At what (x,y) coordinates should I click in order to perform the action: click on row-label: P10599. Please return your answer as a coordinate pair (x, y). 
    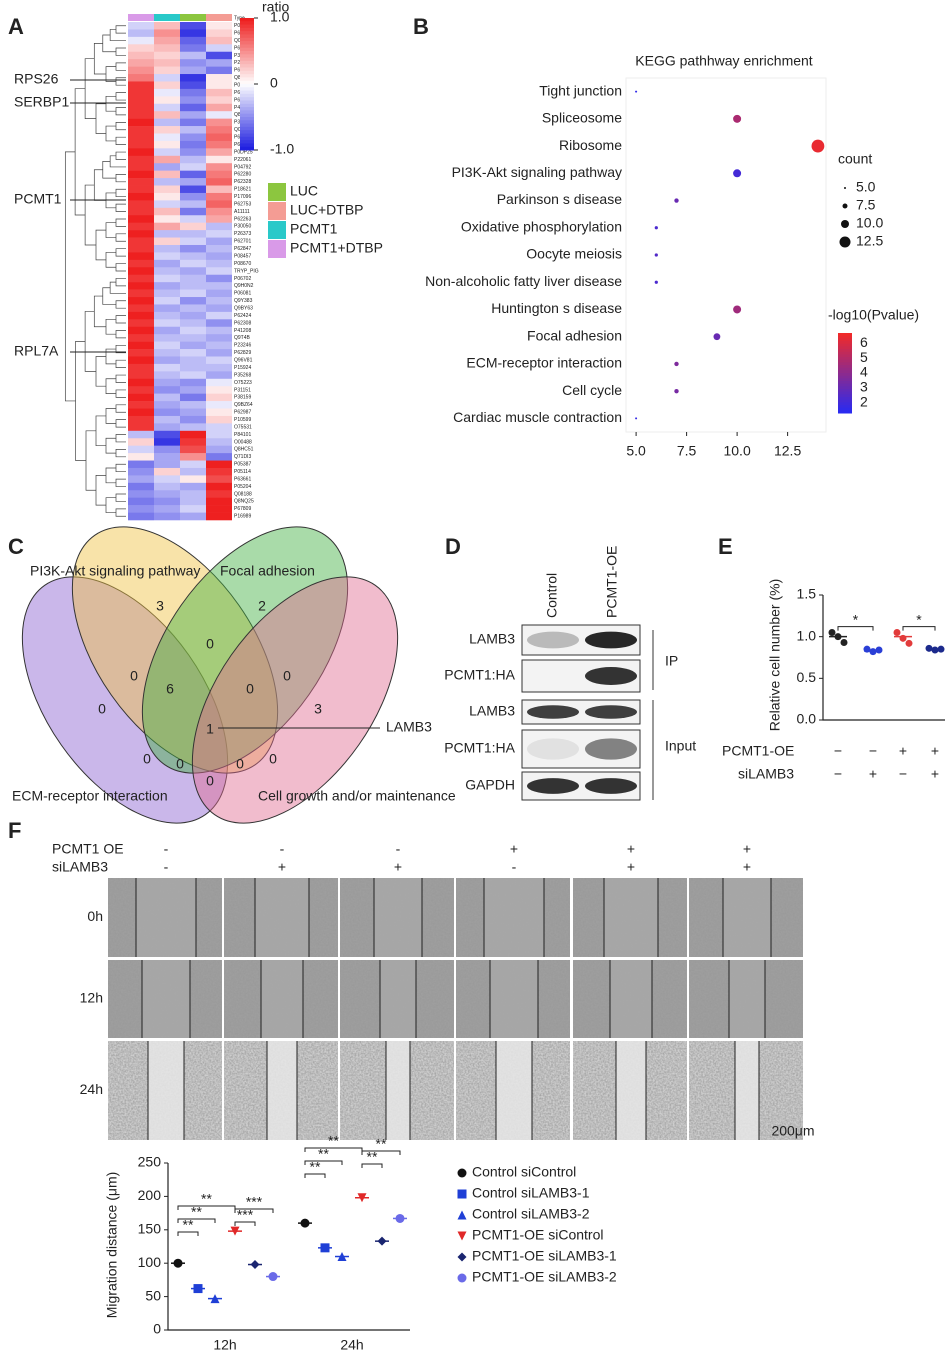
    Looking at the image, I should click on (242, 420).